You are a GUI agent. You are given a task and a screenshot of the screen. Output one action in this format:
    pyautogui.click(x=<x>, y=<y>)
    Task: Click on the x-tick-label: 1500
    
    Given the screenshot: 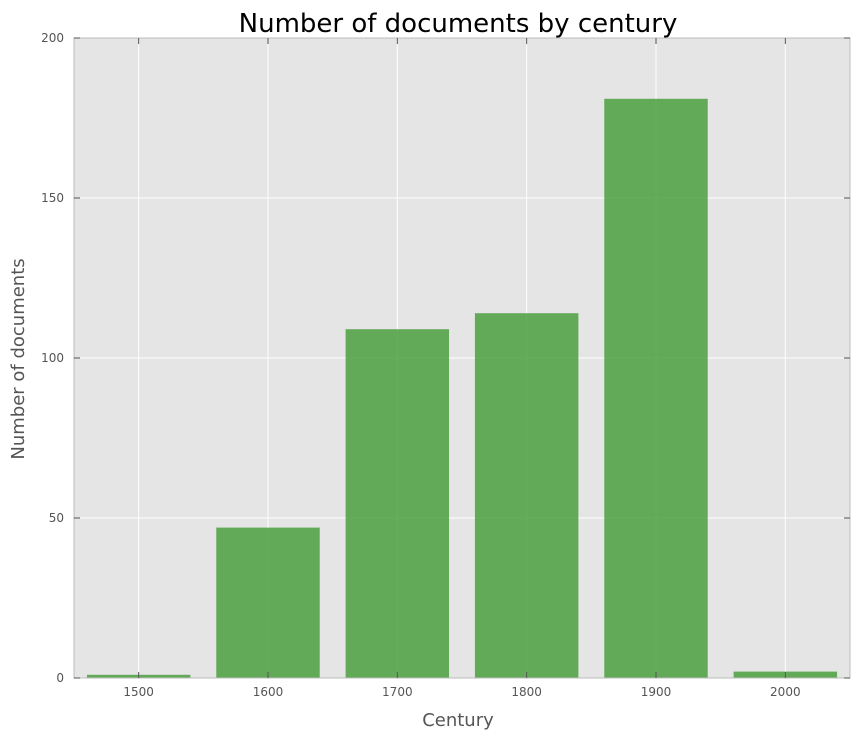 What is the action you would take?
    pyautogui.click(x=138, y=692)
    